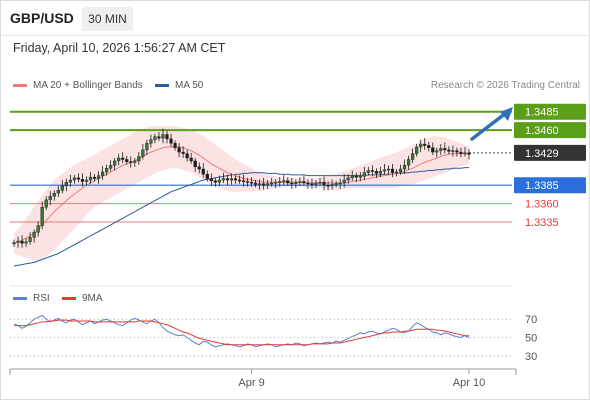 This screenshot has width=590, height=400. I want to click on credit: Research © 2026 Trading Central, so click(505, 85).